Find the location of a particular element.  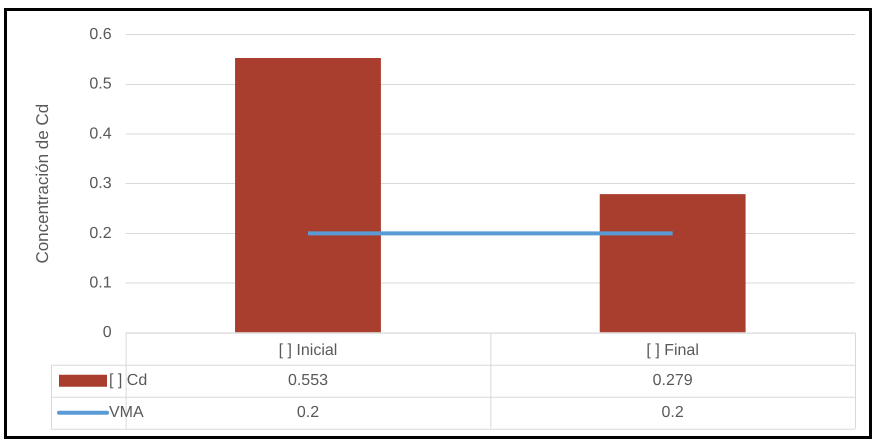

y-tick-label: 0.4 is located at coordinates (100, 133).